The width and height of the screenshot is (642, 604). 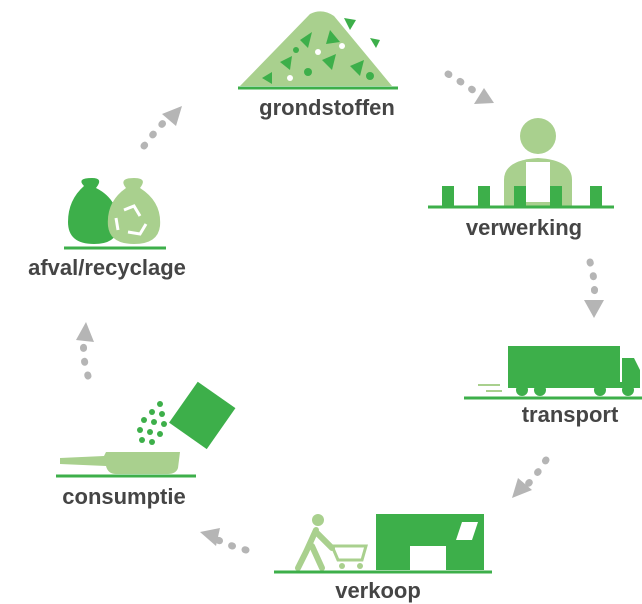 I want to click on node-label: transport, so click(x=570, y=414).